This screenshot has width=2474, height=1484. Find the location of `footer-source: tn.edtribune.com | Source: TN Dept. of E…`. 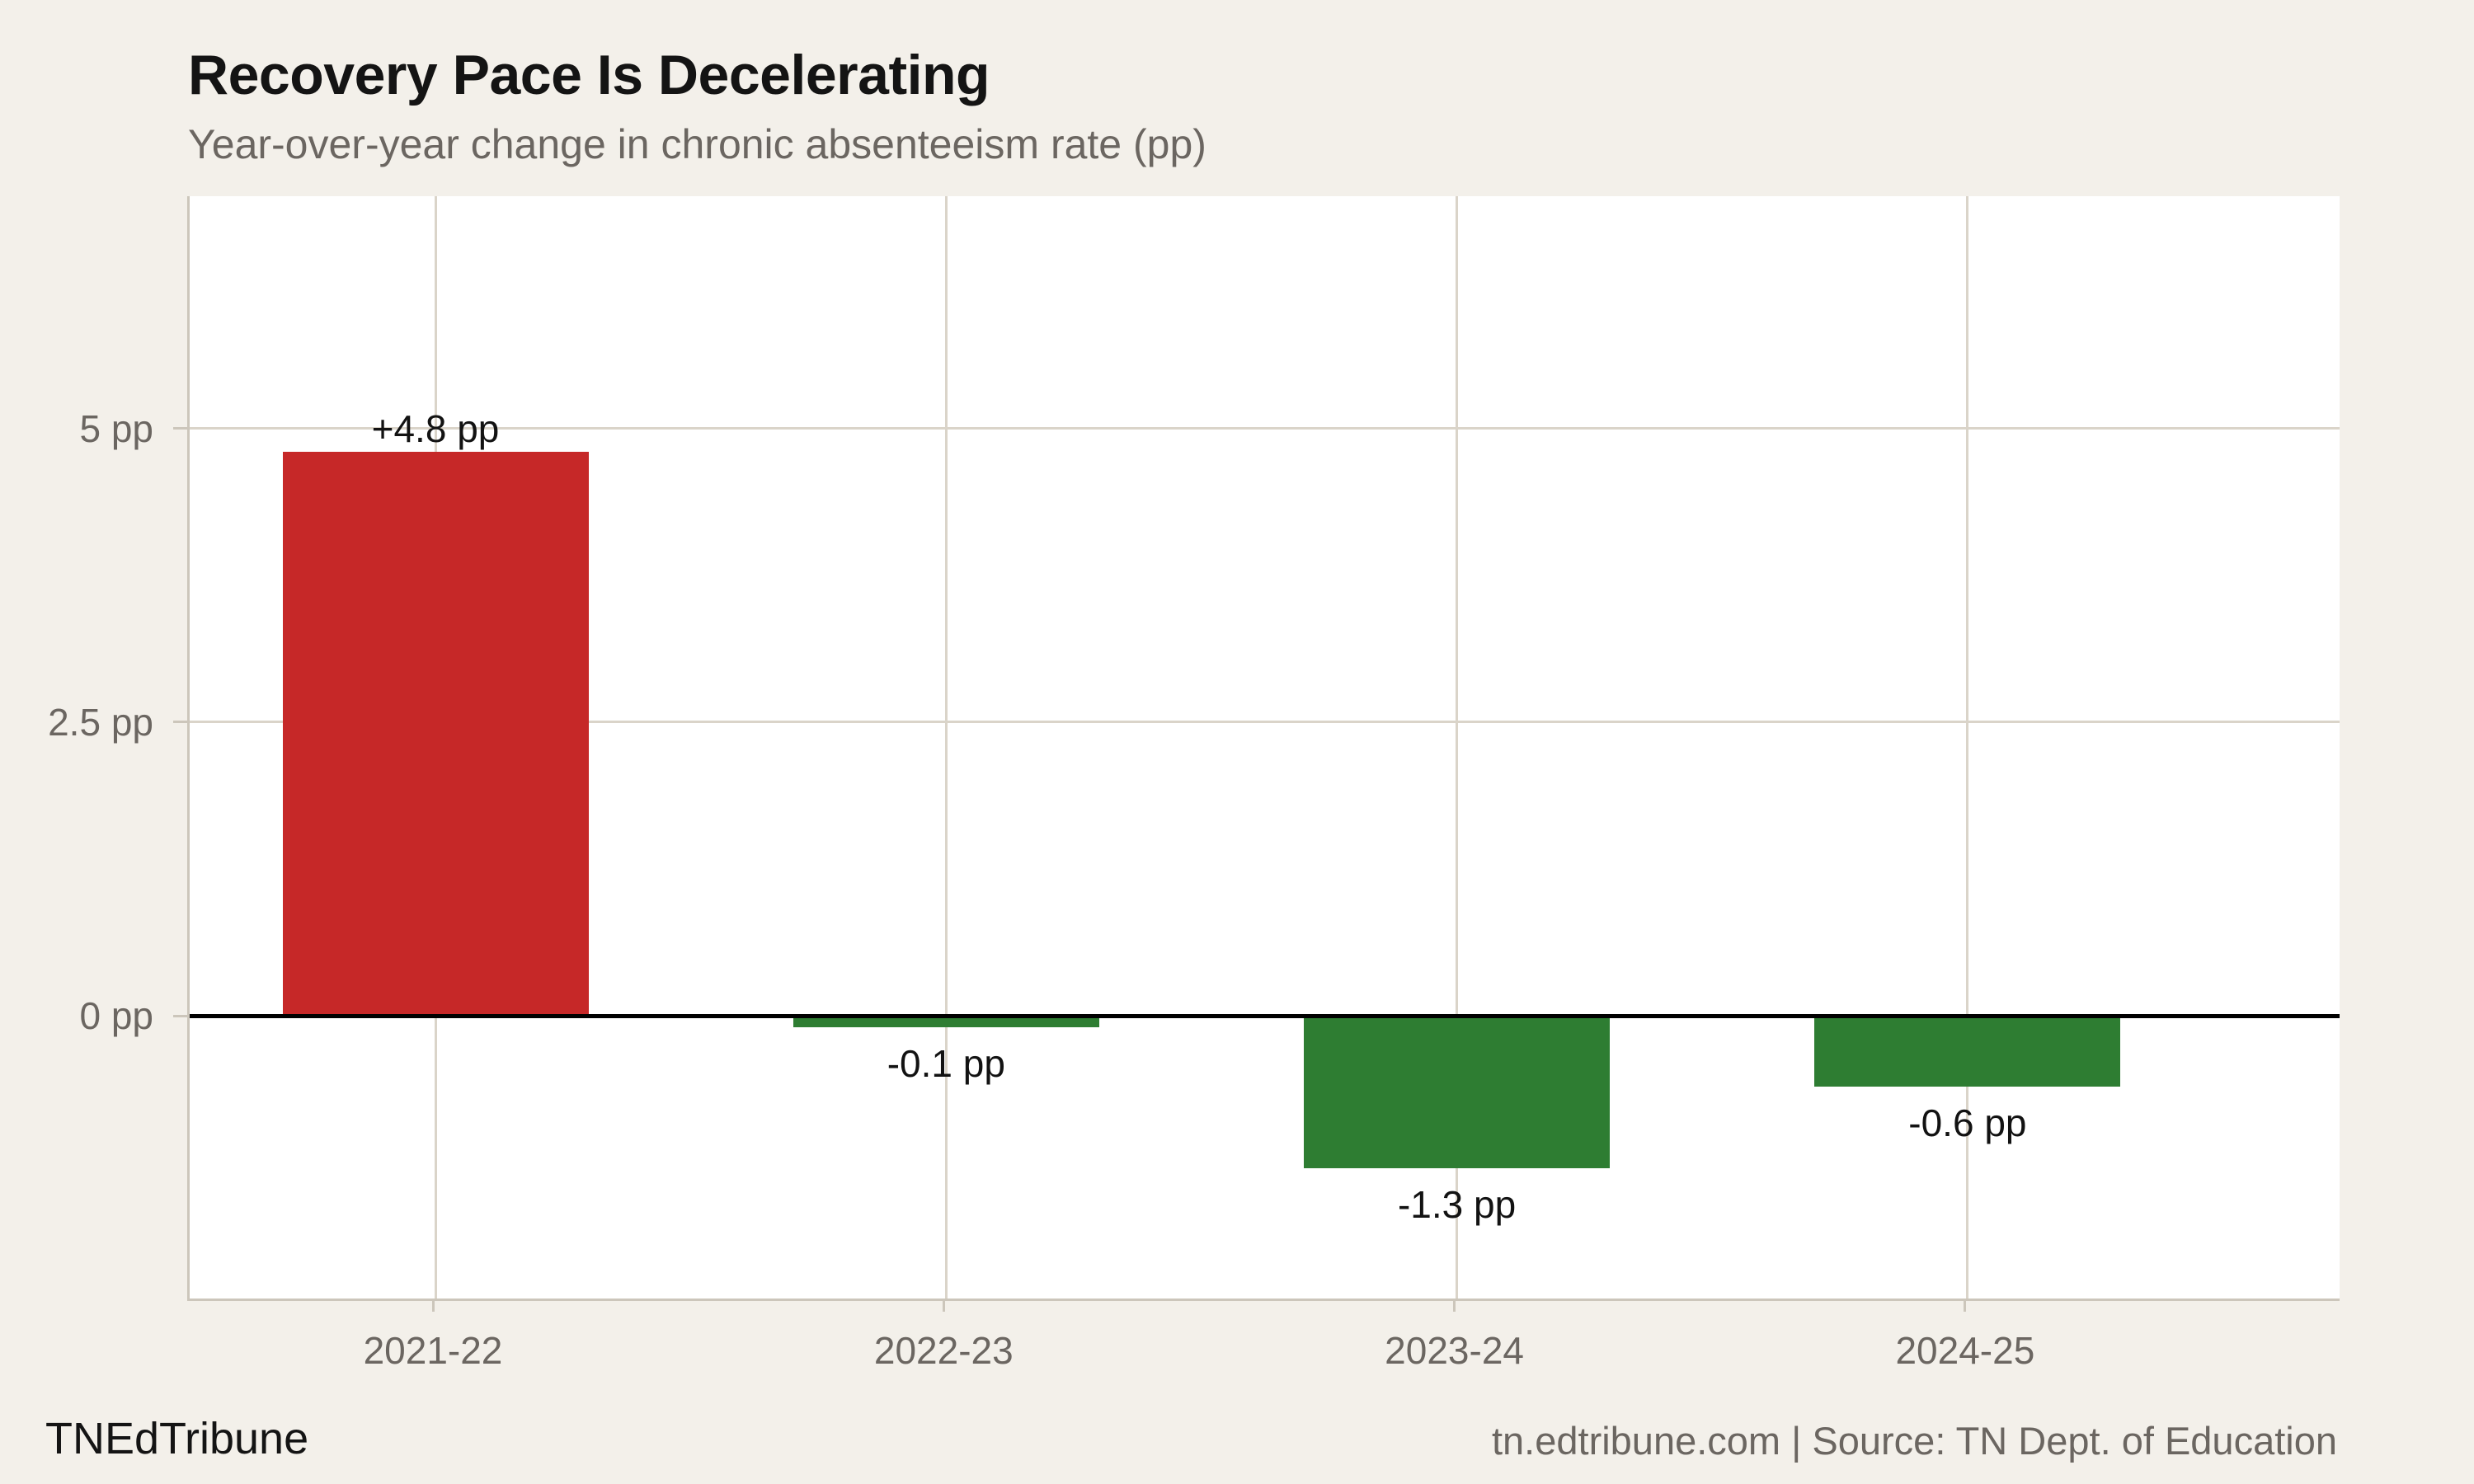

footer-source: tn.edtribune.com | Source: TN Dept. of E… is located at coordinates (1914, 1441).